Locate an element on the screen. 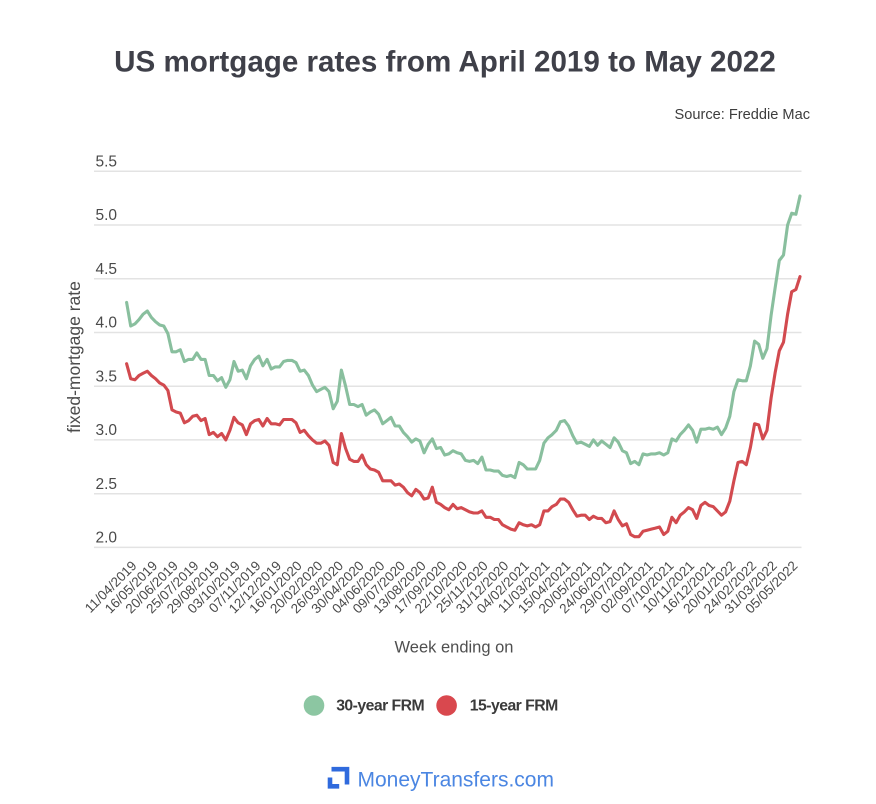 This screenshot has height=804, width=876. svg-text: 3.0 is located at coordinates (107, 430).